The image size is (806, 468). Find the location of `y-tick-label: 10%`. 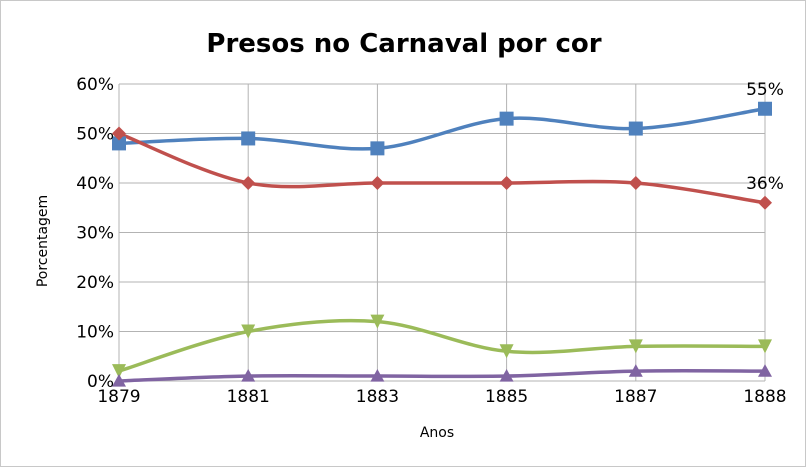

y-tick-label: 10% is located at coordinates (95, 333).